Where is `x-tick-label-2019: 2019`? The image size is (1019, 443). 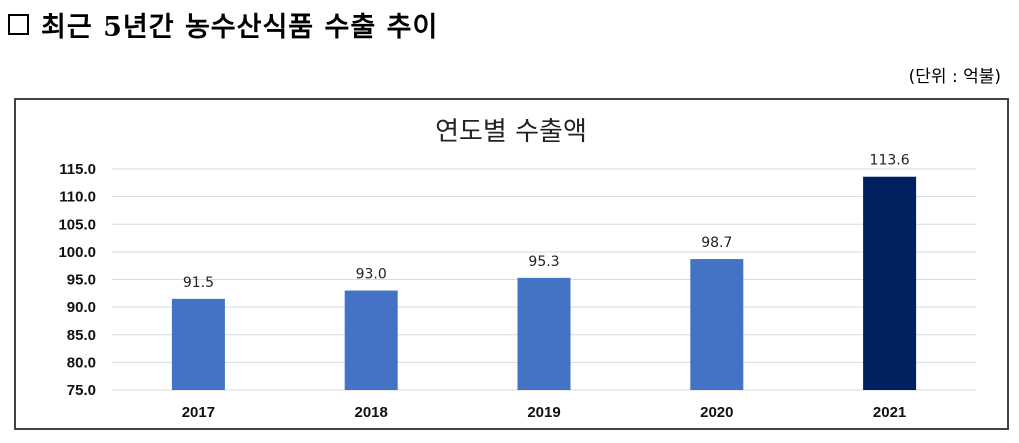
x-tick-label-2019: 2019 is located at coordinates (543, 412).